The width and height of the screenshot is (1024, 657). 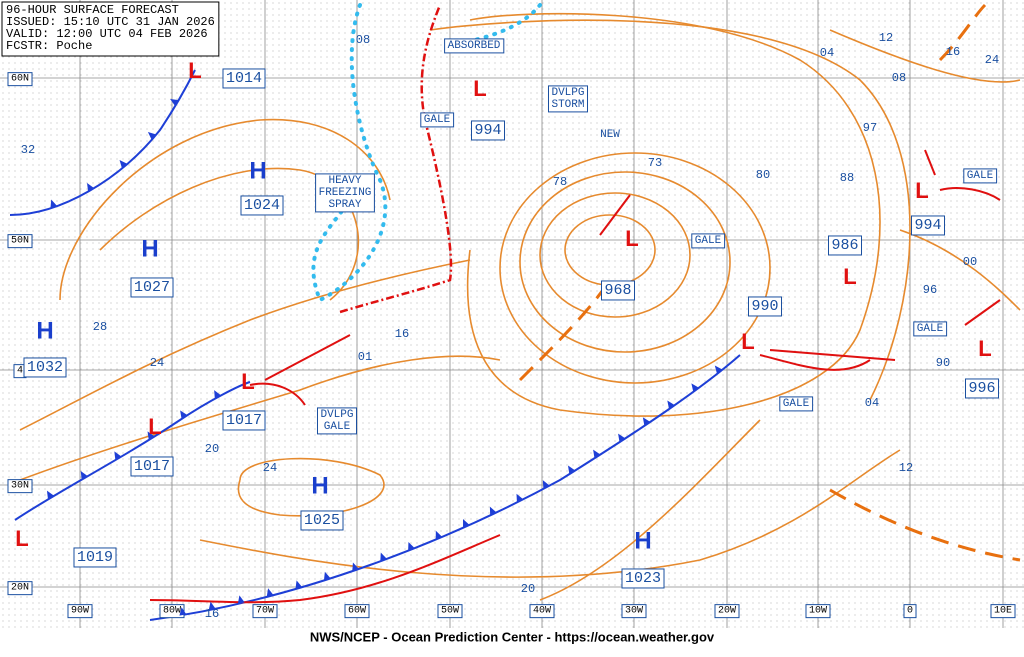 I want to click on longitude-label: 60W, so click(x=357, y=611).